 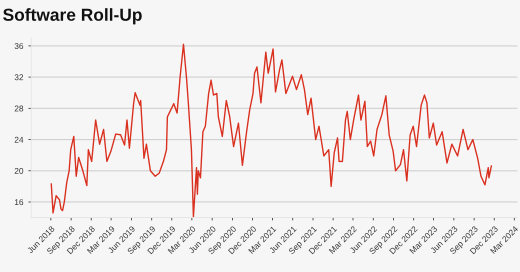 What do you see at coordinates (72, 16) in the screenshot?
I see `chart-title: Software Roll-Up` at bounding box center [72, 16].